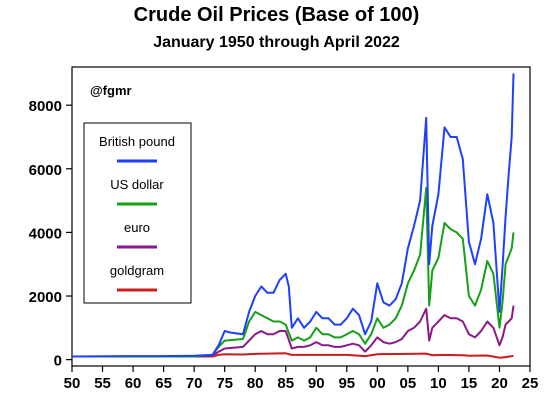 The image size is (553, 400). I want to click on y-tick-label: 4000, so click(45, 233).